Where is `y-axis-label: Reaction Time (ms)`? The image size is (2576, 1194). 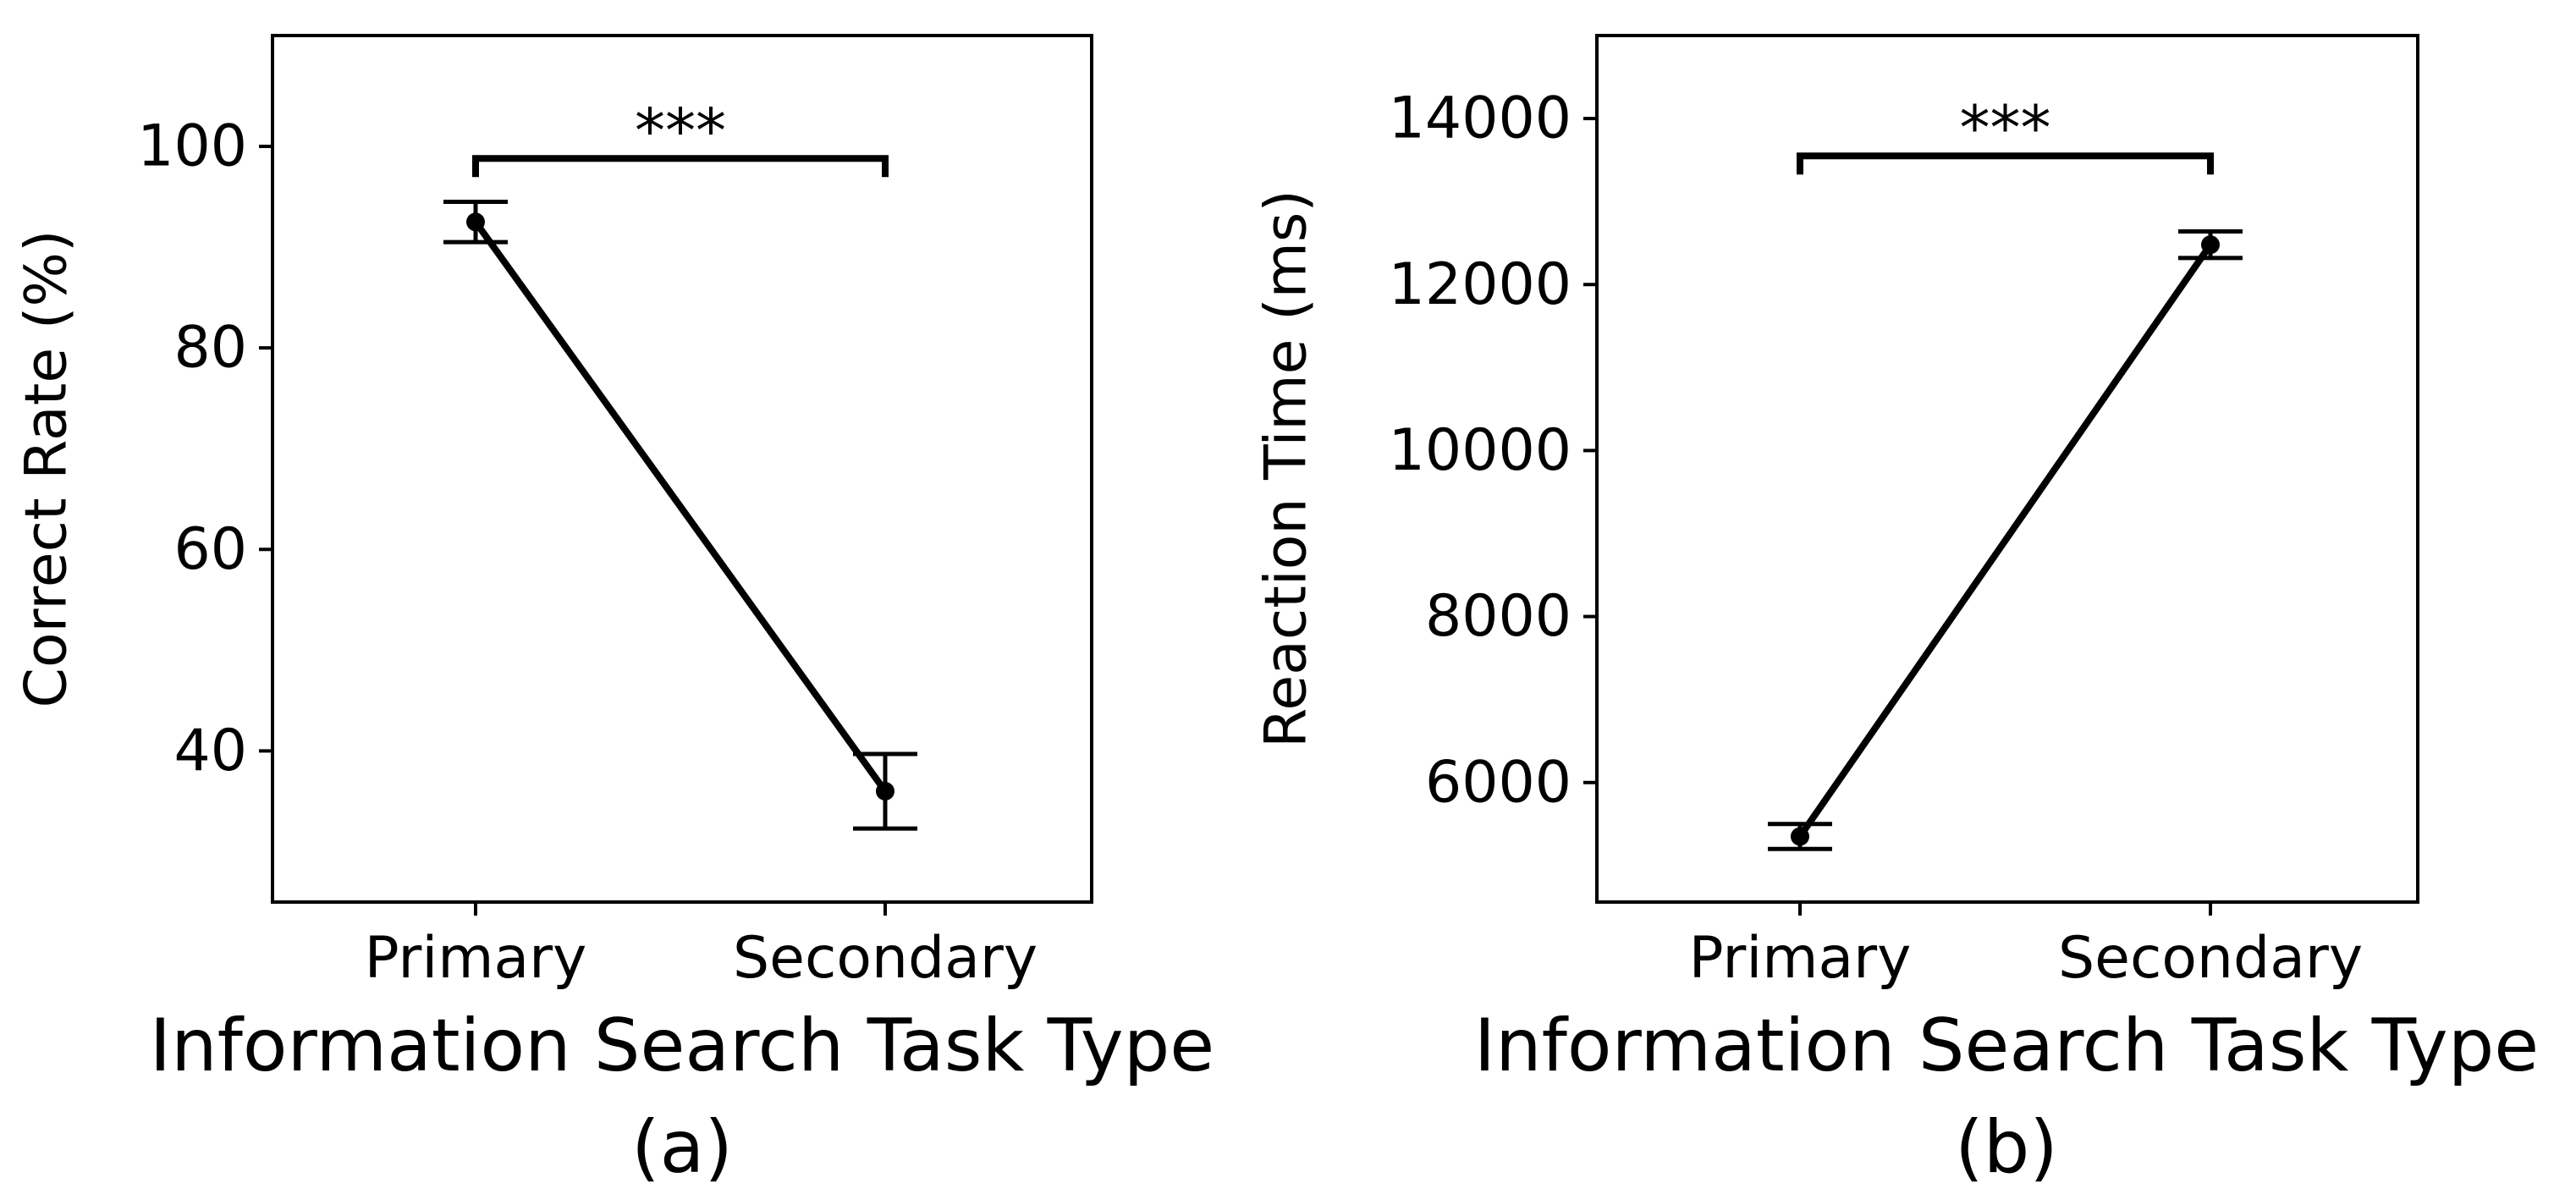 y-axis-label: Reaction Time (ms) is located at coordinates (1286, 469).